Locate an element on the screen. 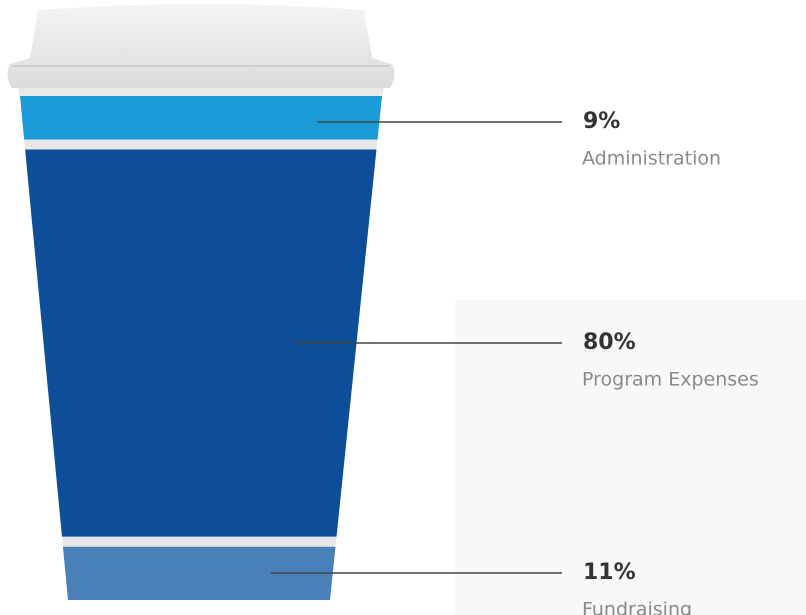 This screenshot has width=806, height=615. category-label: Program Expenses is located at coordinates (670, 380).